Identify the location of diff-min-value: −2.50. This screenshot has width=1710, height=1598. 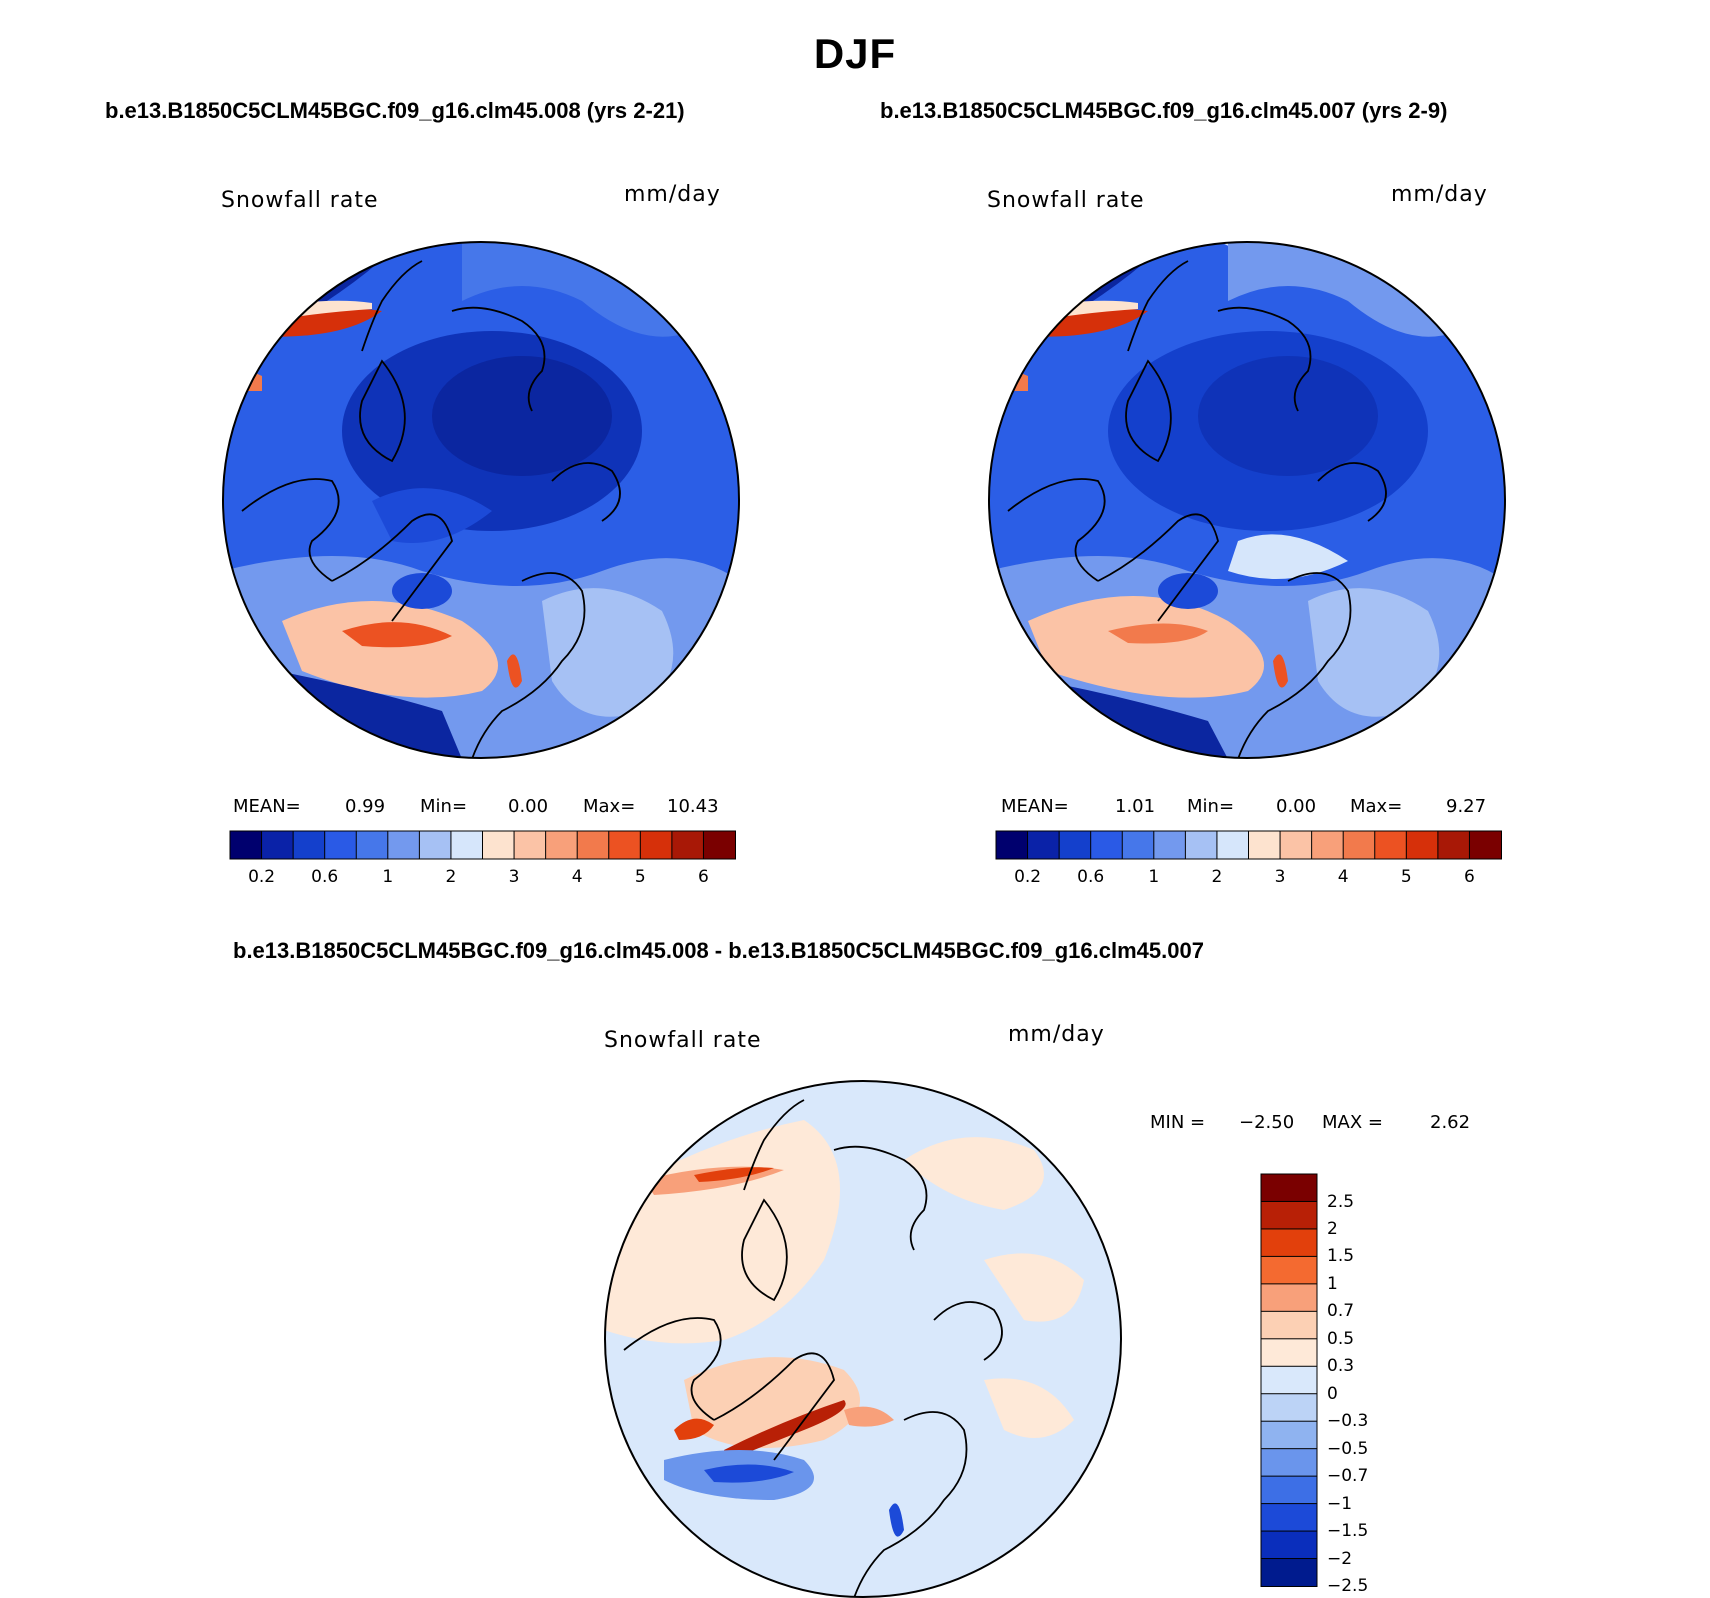
(1267, 1122).